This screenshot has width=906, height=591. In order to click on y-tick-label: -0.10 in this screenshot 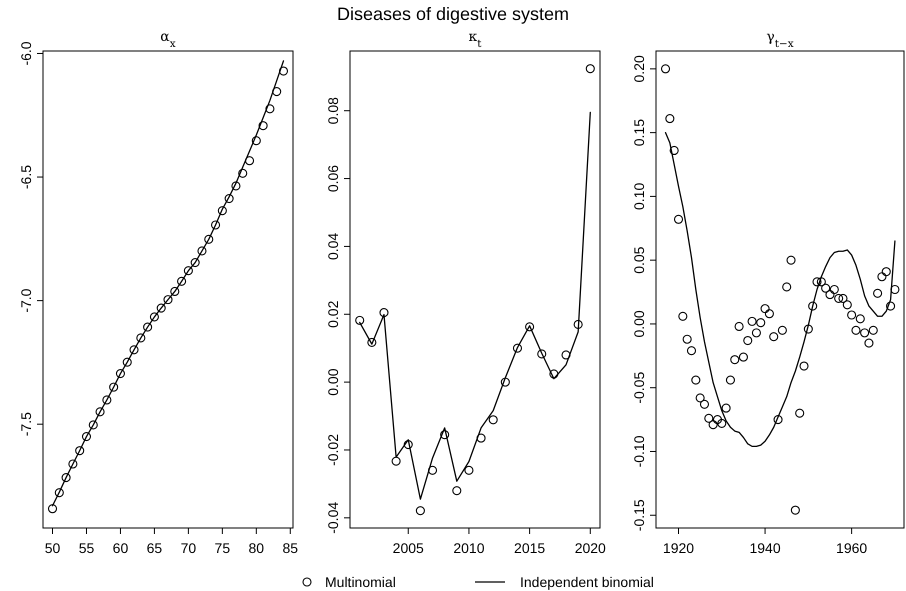, I will do `click(639, 451)`.